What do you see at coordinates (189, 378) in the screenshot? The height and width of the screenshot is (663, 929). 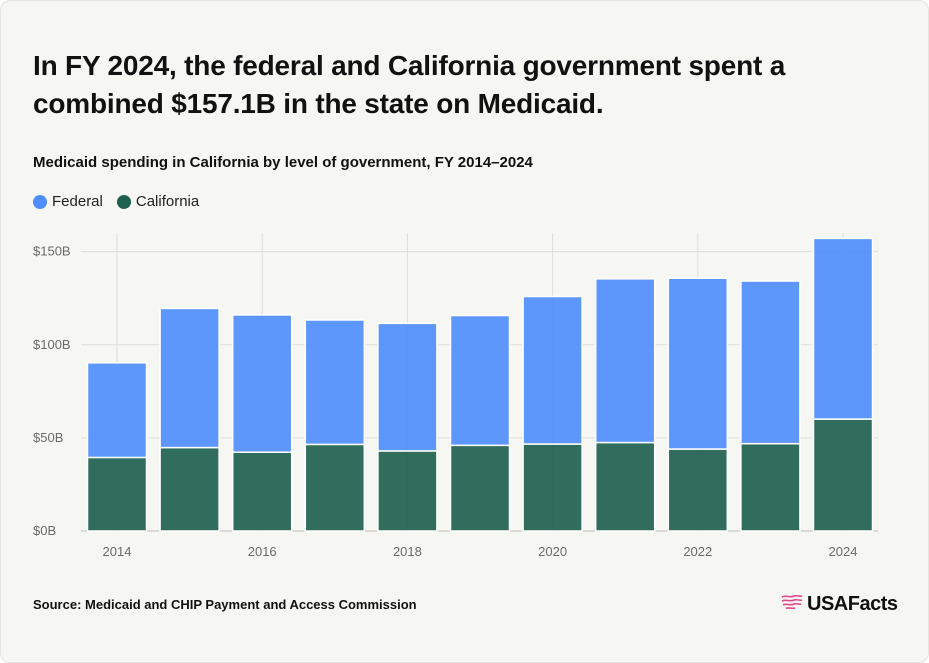 I see `bar-federal-2015` at bounding box center [189, 378].